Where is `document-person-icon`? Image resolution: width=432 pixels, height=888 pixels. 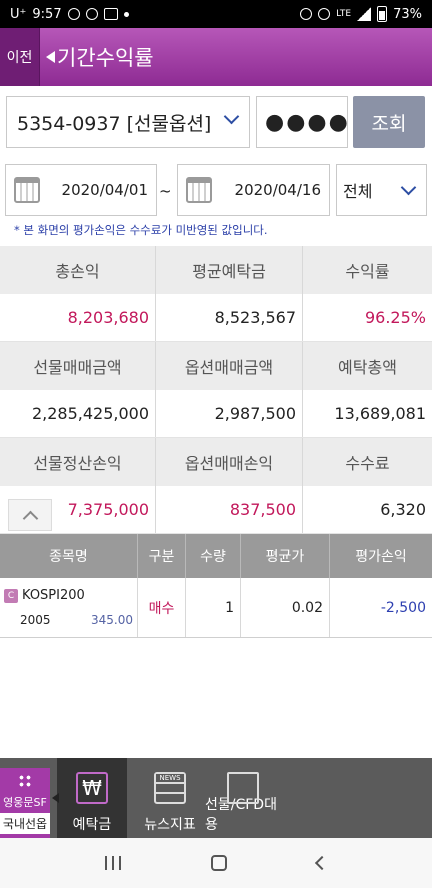 document-person-icon is located at coordinates (243, 788).